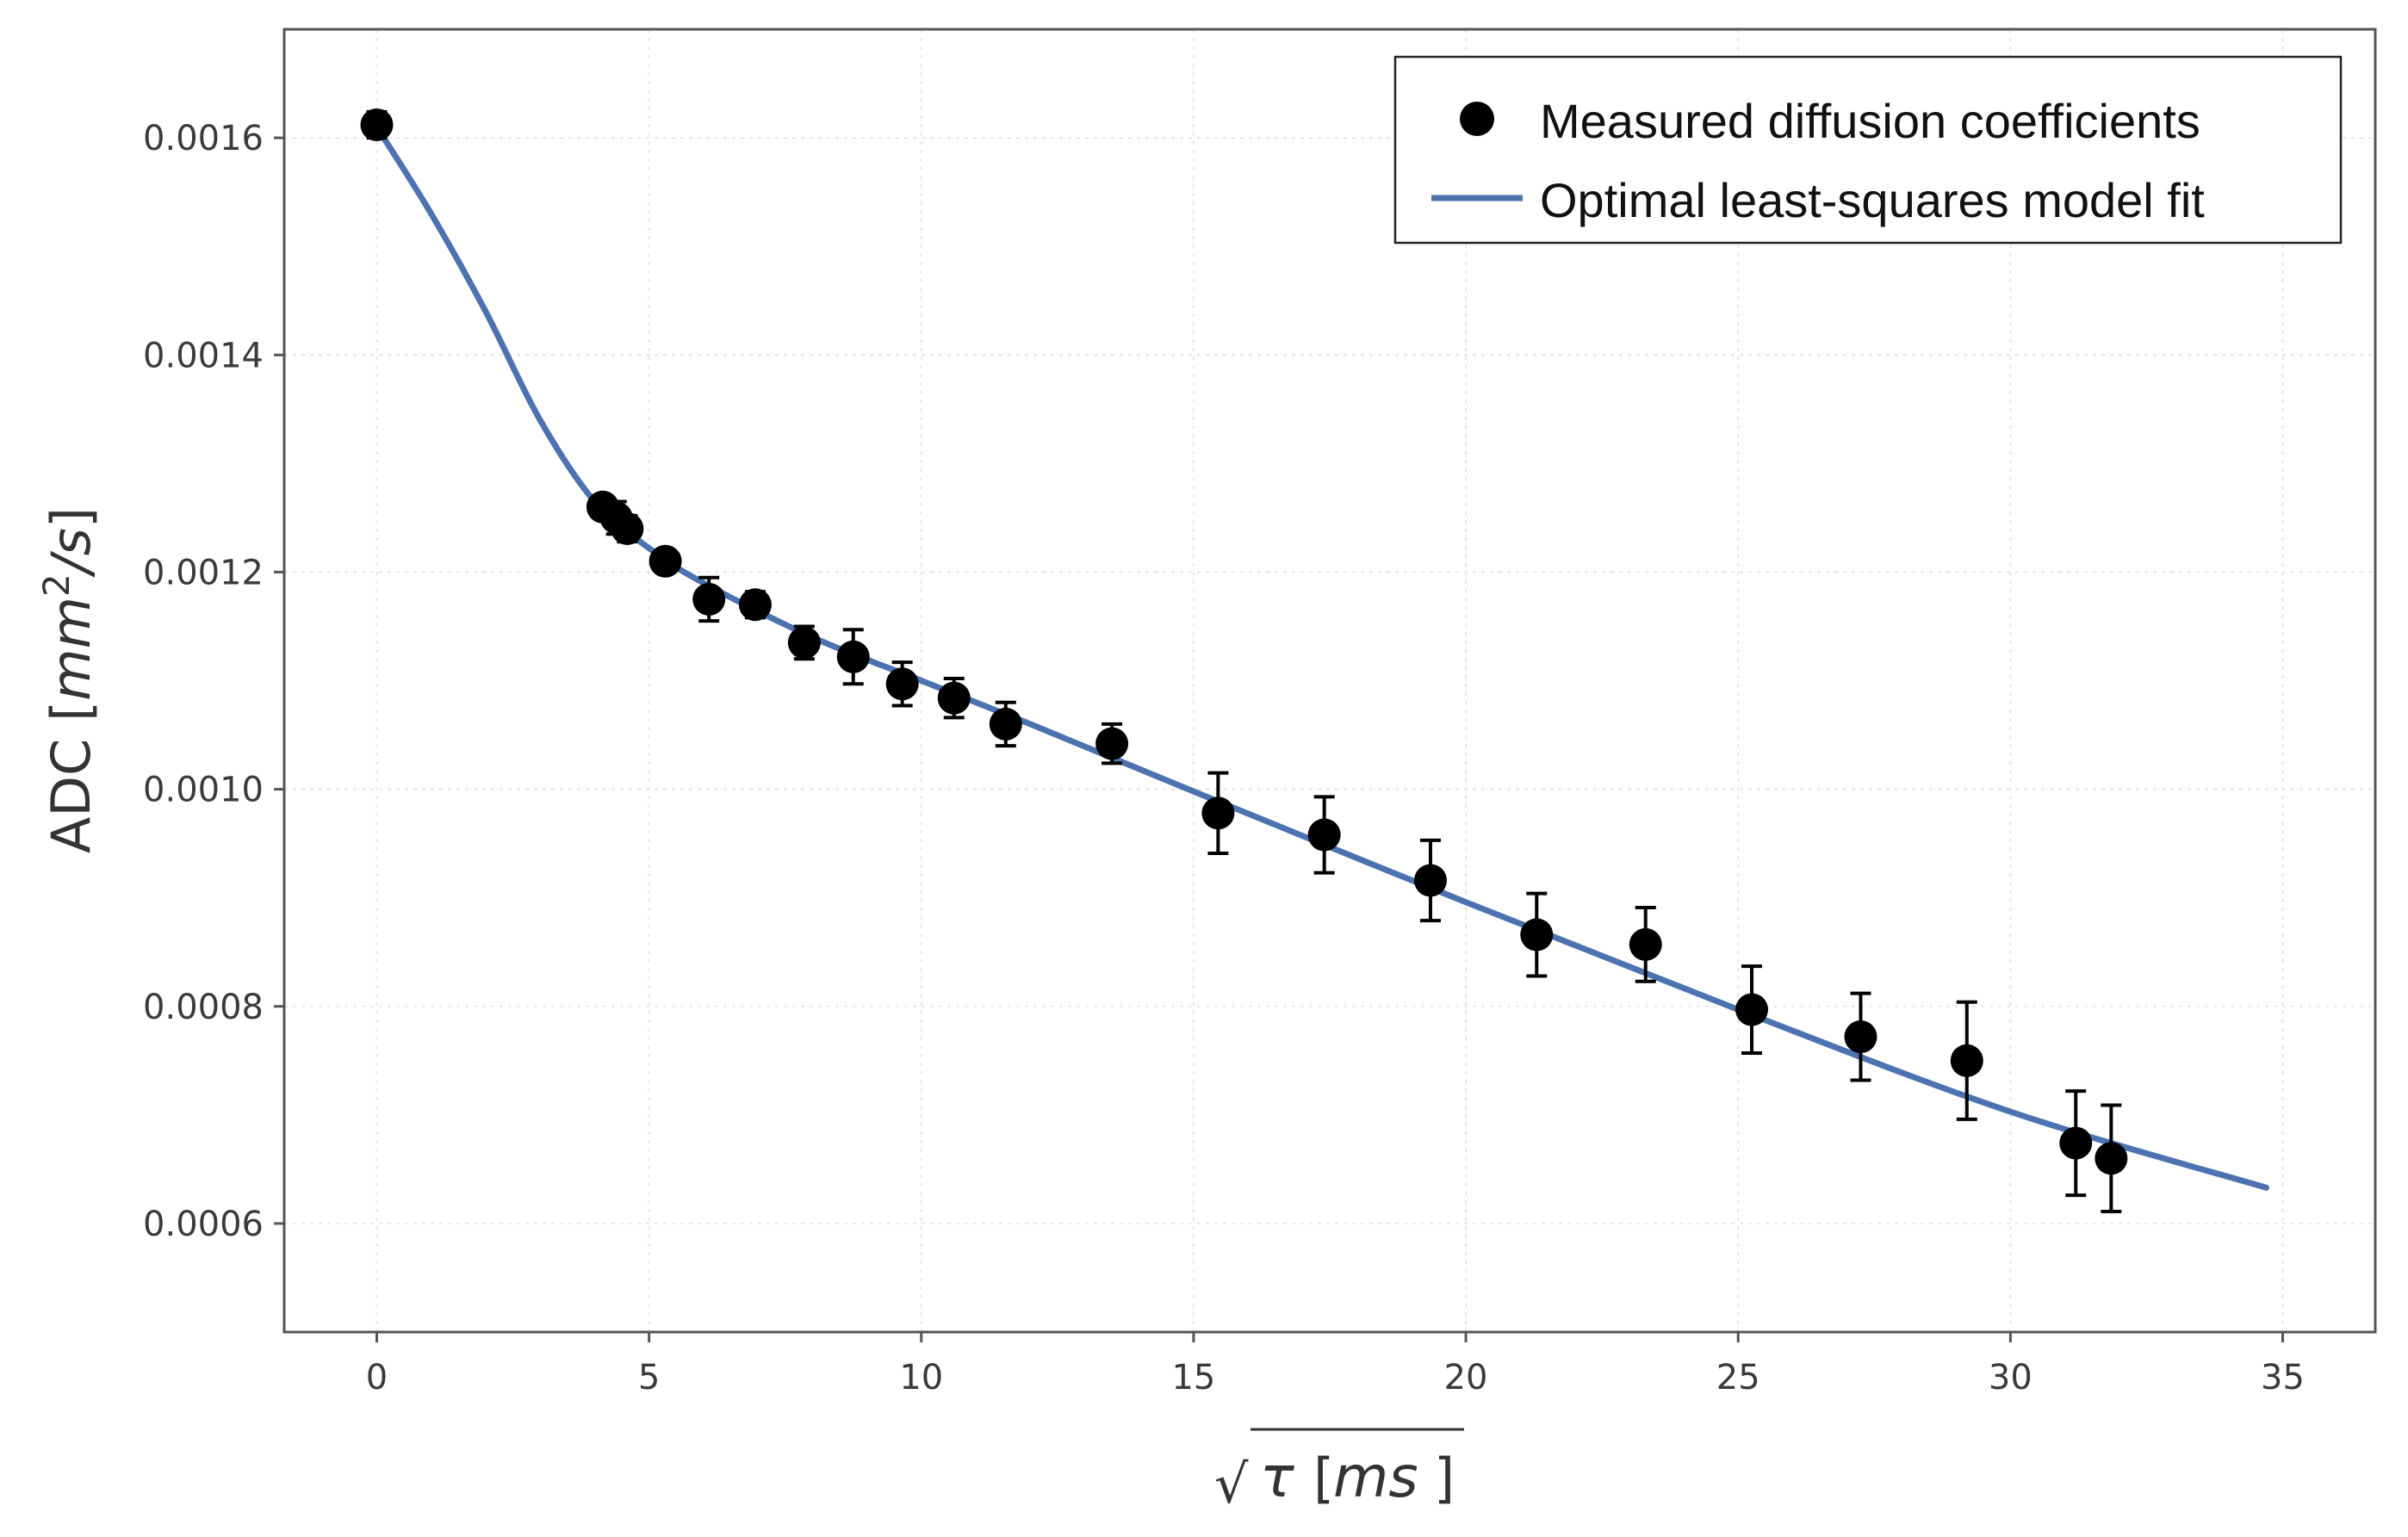 The height and width of the screenshot is (1537, 2408). I want to click on x-tick-label: 0, so click(377, 1378).